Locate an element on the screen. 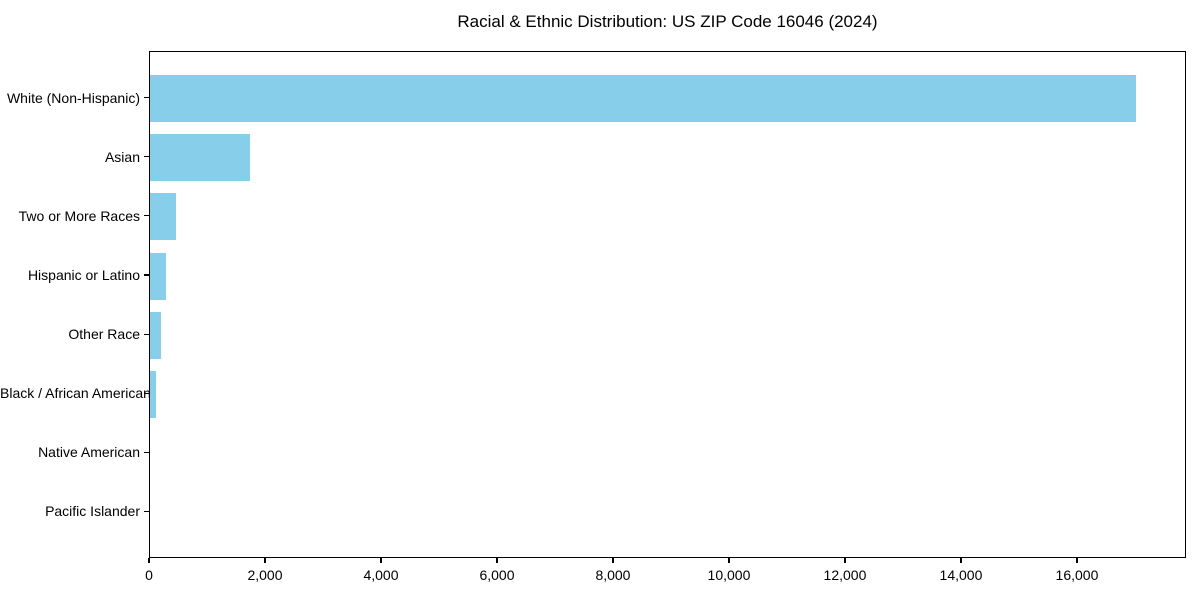 This screenshot has height=600, width=1200. y-axis-label: Pacific Islander is located at coordinates (92, 511).